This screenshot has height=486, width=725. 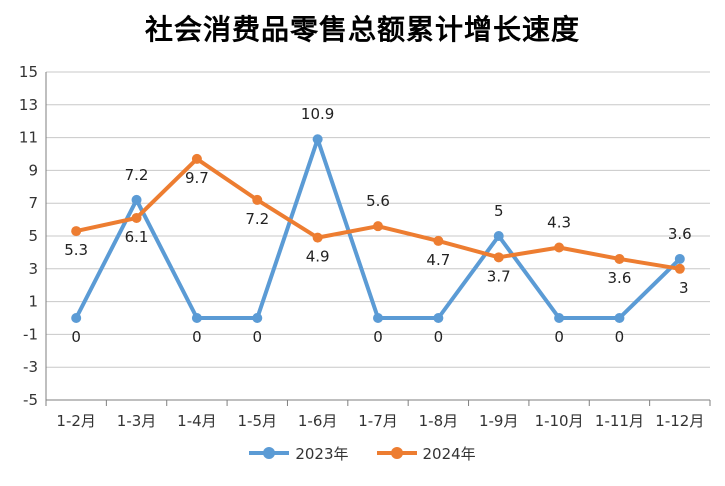 What do you see at coordinates (318, 257) in the screenshot?
I see `data-label: 4.9` at bounding box center [318, 257].